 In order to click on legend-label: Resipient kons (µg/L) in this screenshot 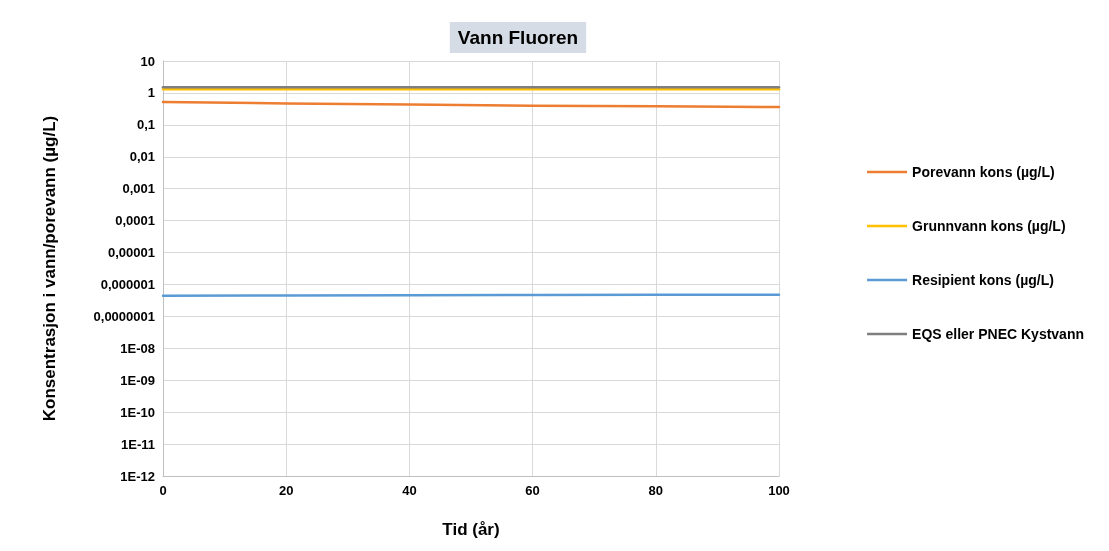, I will do `click(983, 280)`.